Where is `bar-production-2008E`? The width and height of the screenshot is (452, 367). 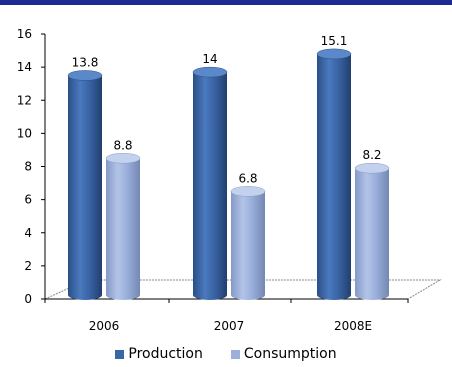
bar-production-2008E is located at coordinates (334, 174).